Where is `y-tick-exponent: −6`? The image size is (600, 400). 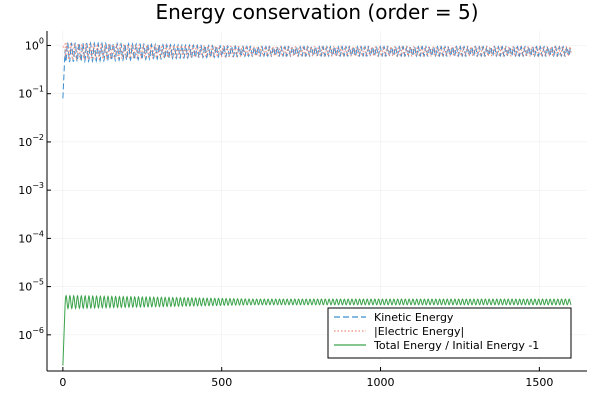 y-tick-exponent: −6 is located at coordinates (38, 330).